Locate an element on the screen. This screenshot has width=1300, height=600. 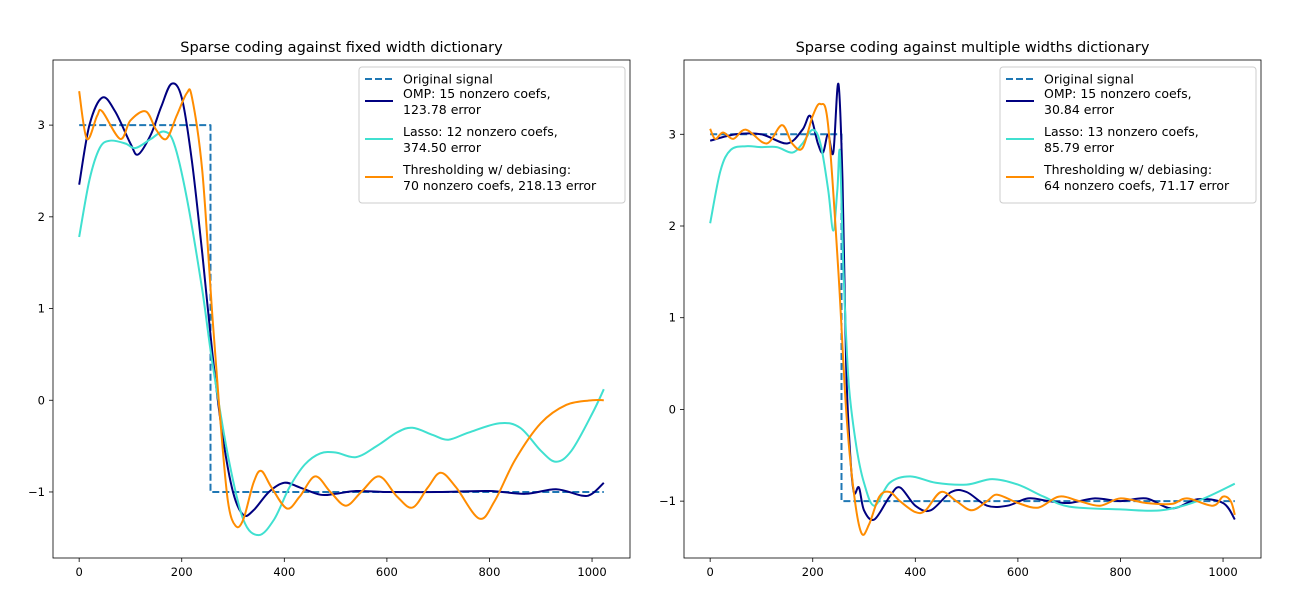
legend-label-line: 85.79 error is located at coordinates (1079, 147).